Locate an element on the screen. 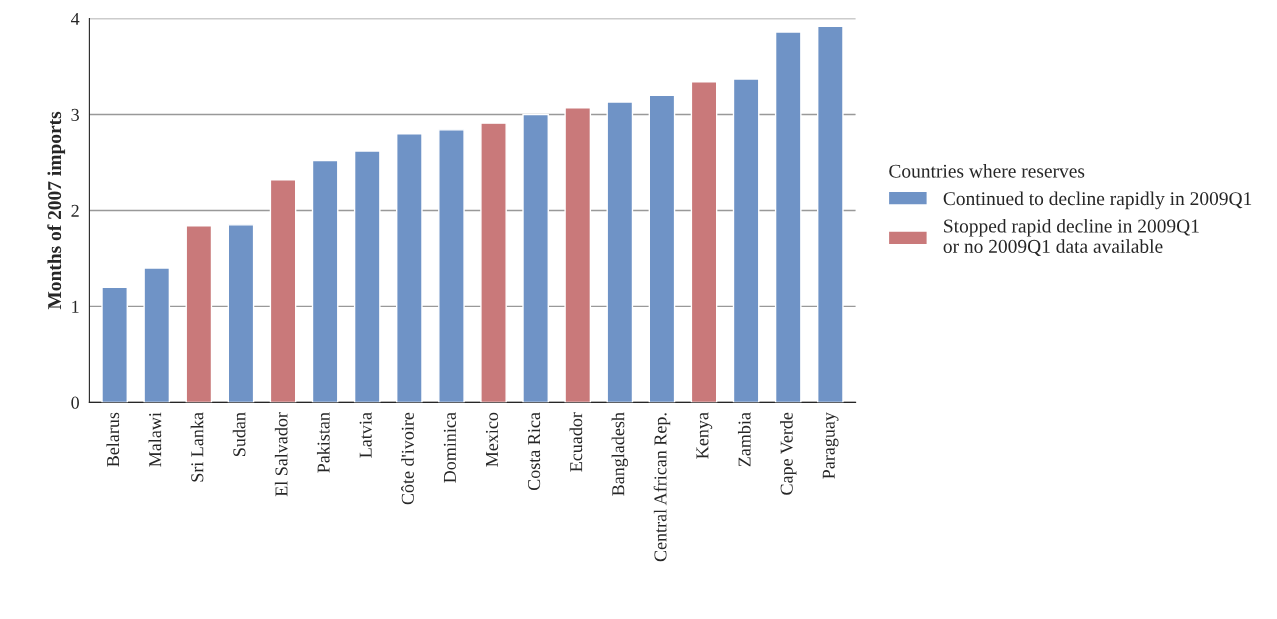 The width and height of the screenshot is (1277, 619). x-tick-label: Sudan is located at coordinates (239, 434).